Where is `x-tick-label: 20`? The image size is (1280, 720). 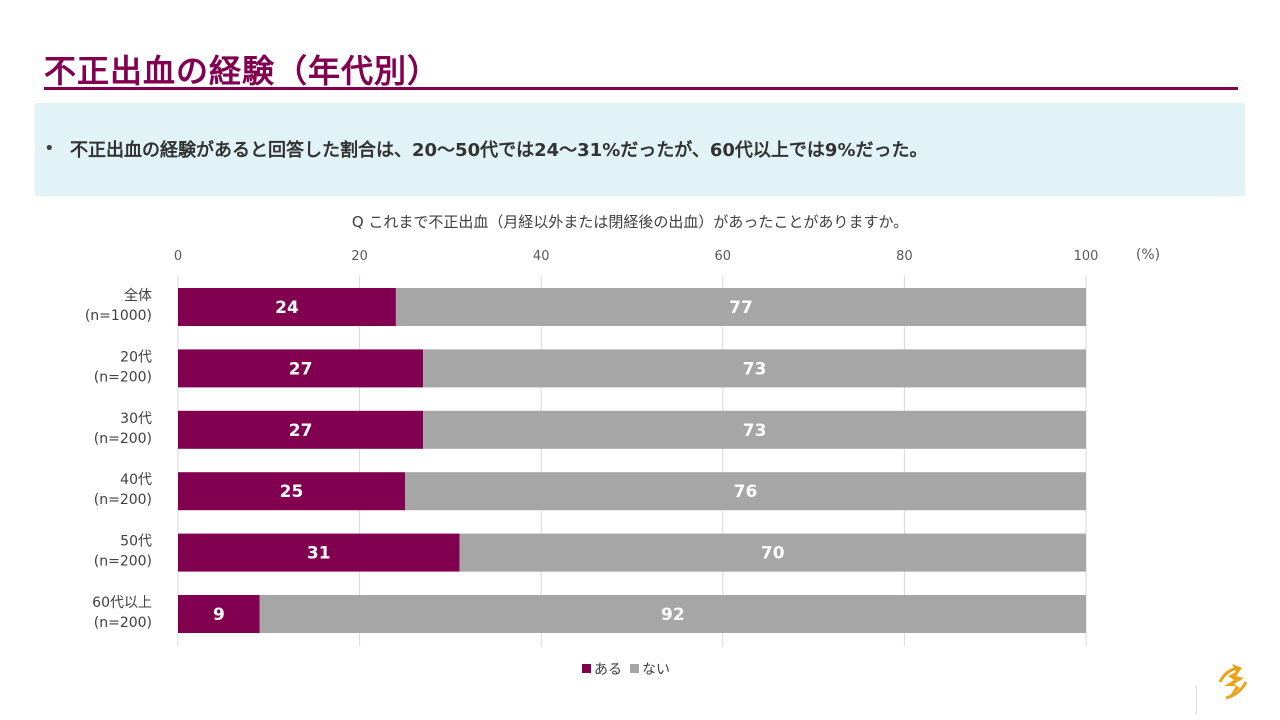
x-tick-label: 20 is located at coordinates (359, 256).